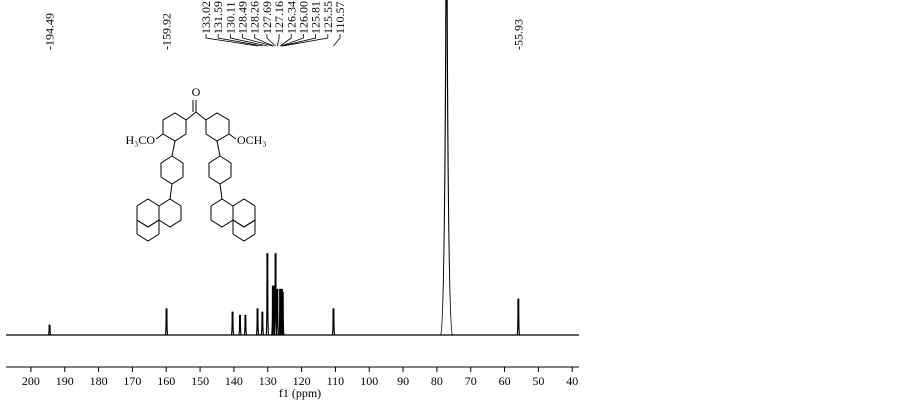  Describe the element at coordinates (572, 381) in the screenshot. I see `x-tick-label: 40` at that location.